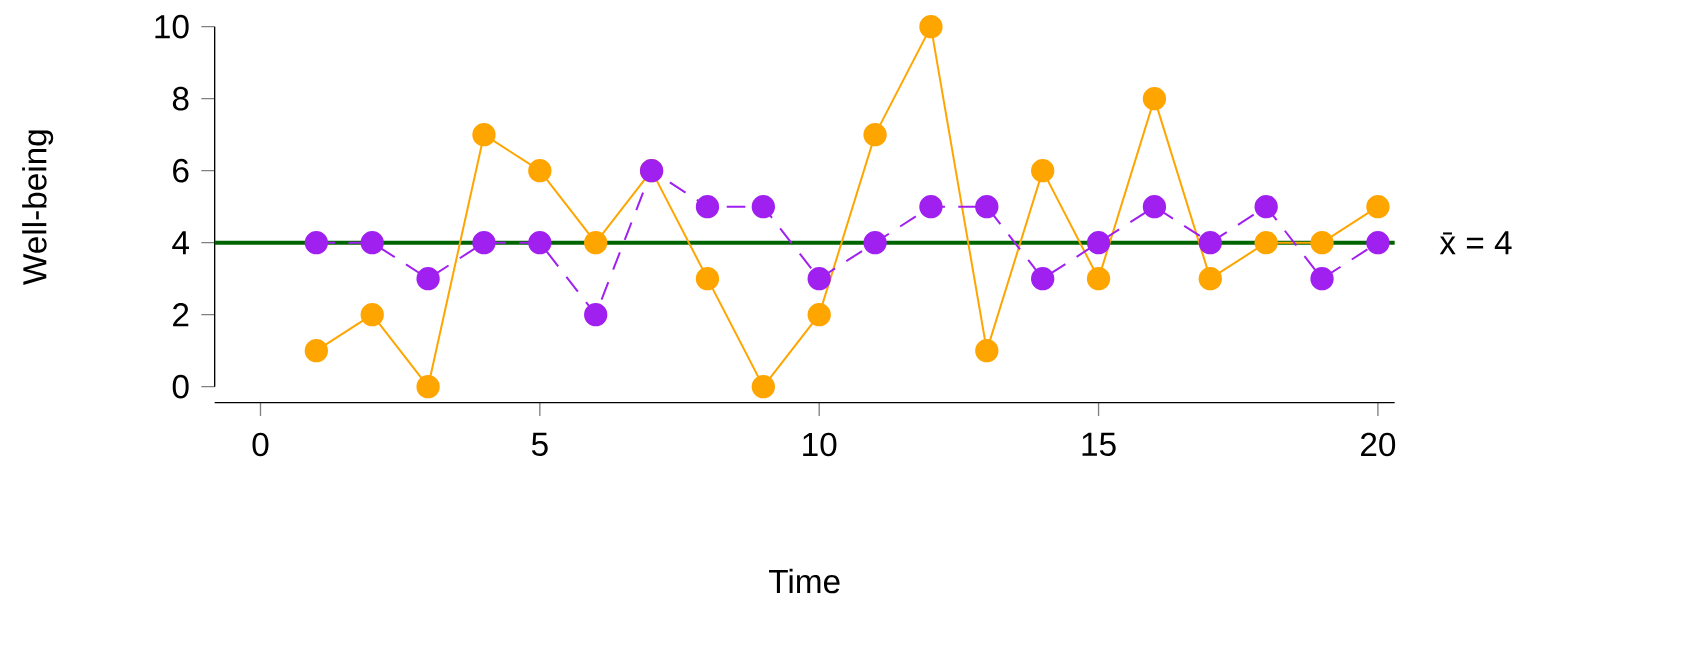 This screenshot has height=657, width=1704. What do you see at coordinates (1099, 444) in the screenshot?
I see `x-tick-label: 15` at bounding box center [1099, 444].